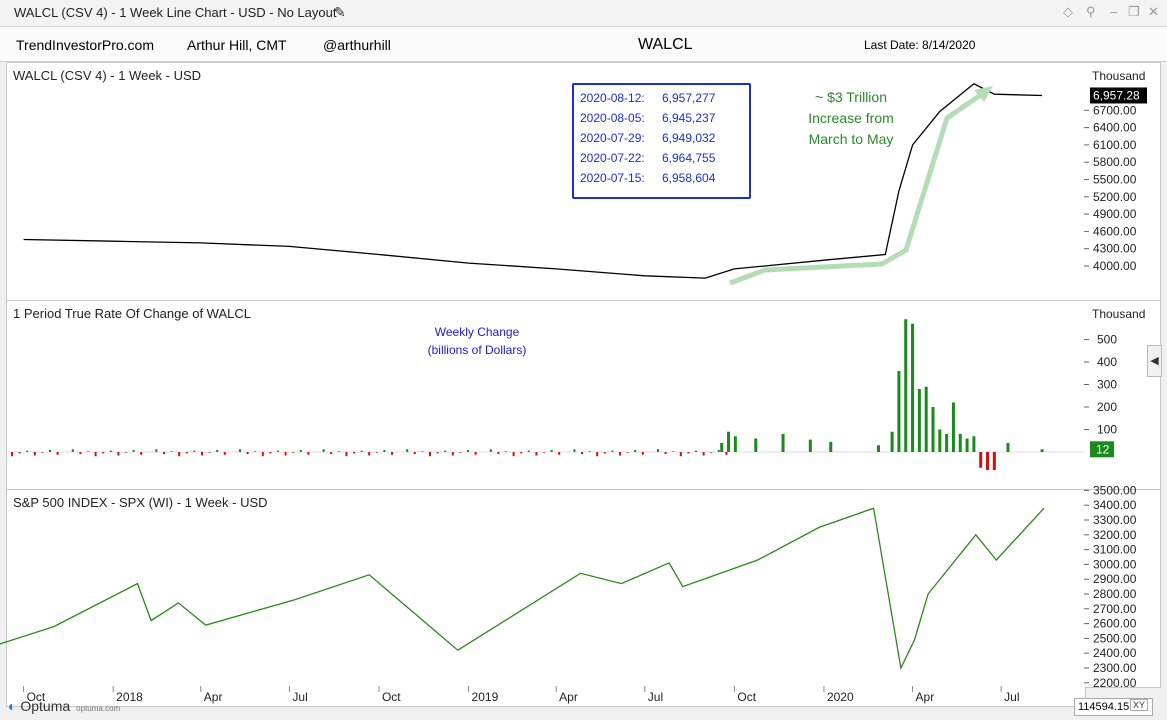 The height and width of the screenshot is (720, 1167). Describe the element at coordinates (45, 706) in the screenshot. I see `brand-name: Optuma` at that location.